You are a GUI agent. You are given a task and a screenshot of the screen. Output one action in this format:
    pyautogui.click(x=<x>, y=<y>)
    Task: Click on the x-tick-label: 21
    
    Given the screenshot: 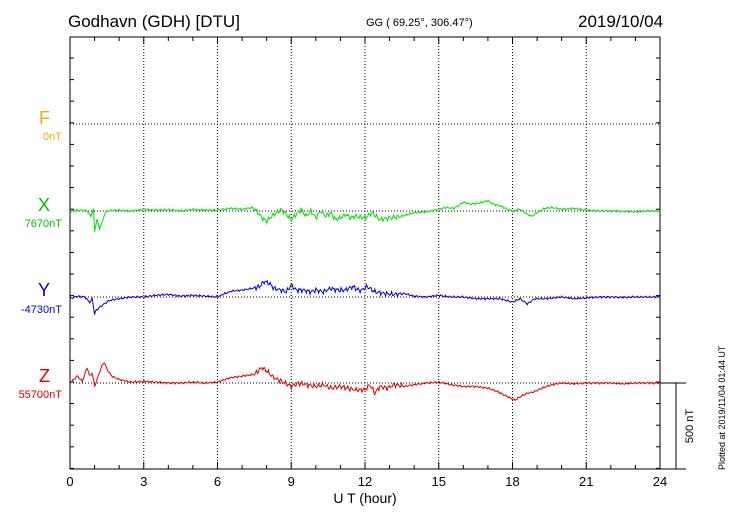 What is the action you would take?
    pyautogui.click(x=586, y=481)
    